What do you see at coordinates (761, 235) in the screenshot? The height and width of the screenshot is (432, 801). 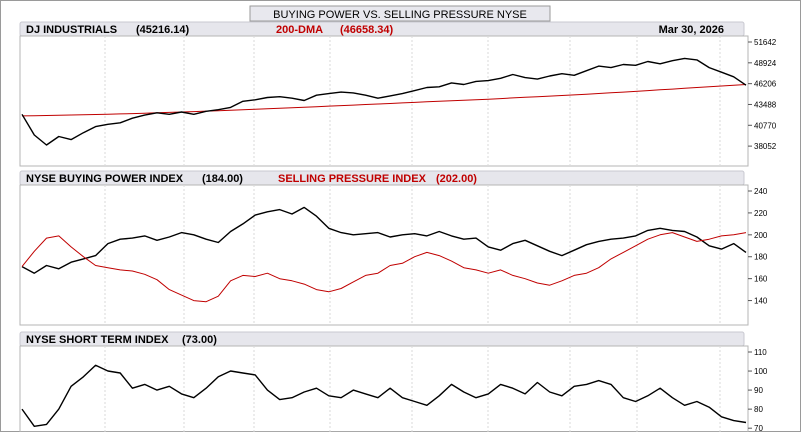 I see `bp-ytick-label-2: 200` at bounding box center [761, 235].